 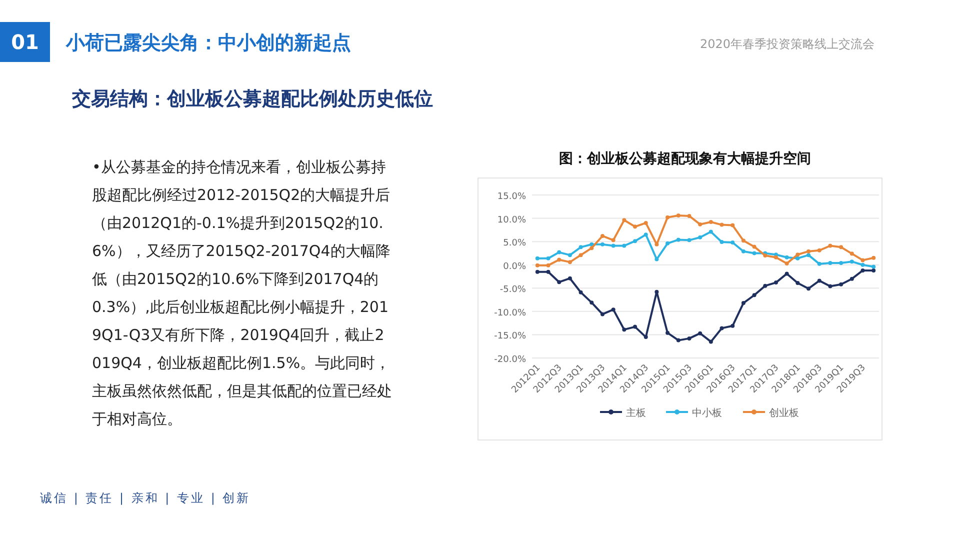 I want to click on y-tick-label: -15.0%, so click(x=510, y=337).